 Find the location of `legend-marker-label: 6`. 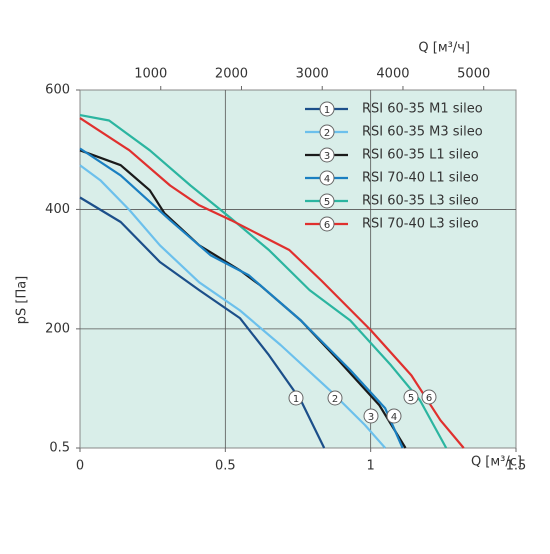

legend-marker-label: 6 is located at coordinates (327, 225).